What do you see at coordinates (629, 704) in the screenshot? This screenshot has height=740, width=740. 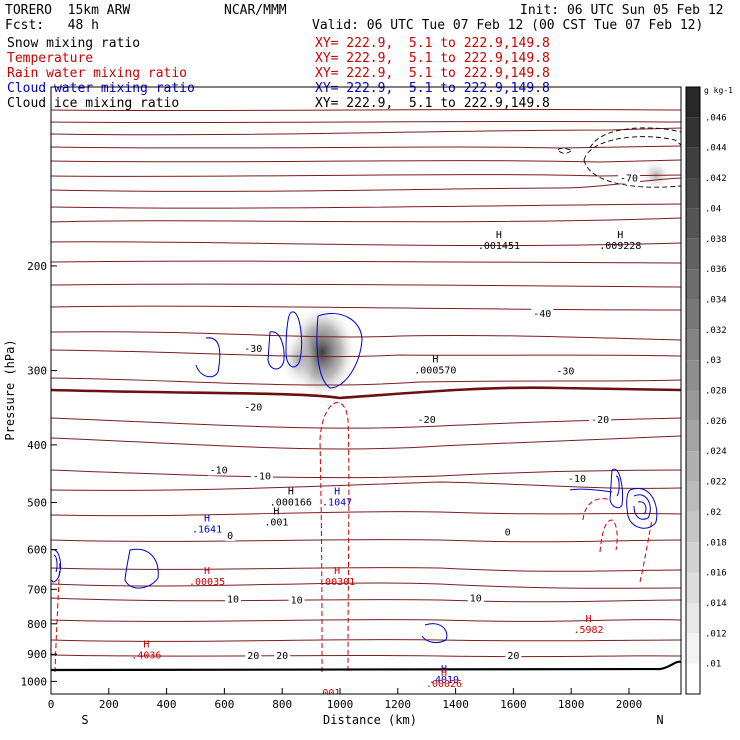 I see `x-tick-label: 2000` at bounding box center [629, 704].